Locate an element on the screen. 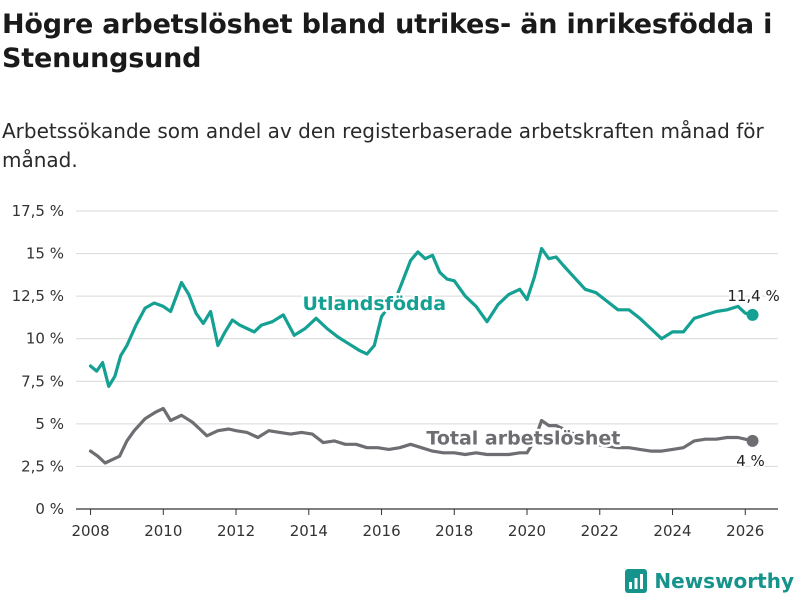  x-tick-label: 2018 is located at coordinates (454, 531).